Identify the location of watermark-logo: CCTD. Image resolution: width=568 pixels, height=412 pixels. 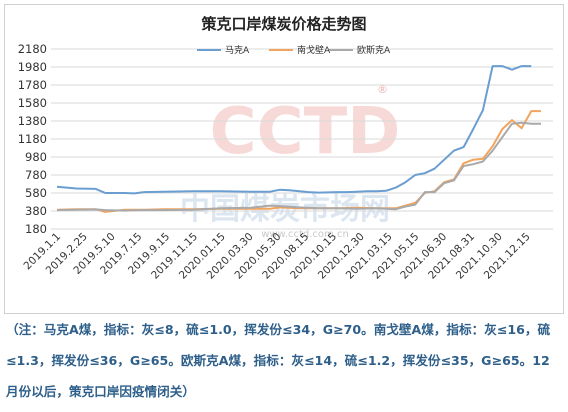
(305, 132).